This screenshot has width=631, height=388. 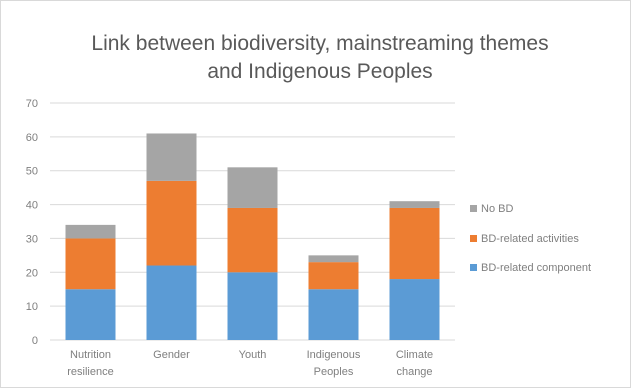 I want to click on x-category-label: Youth, so click(x=253, y=355).